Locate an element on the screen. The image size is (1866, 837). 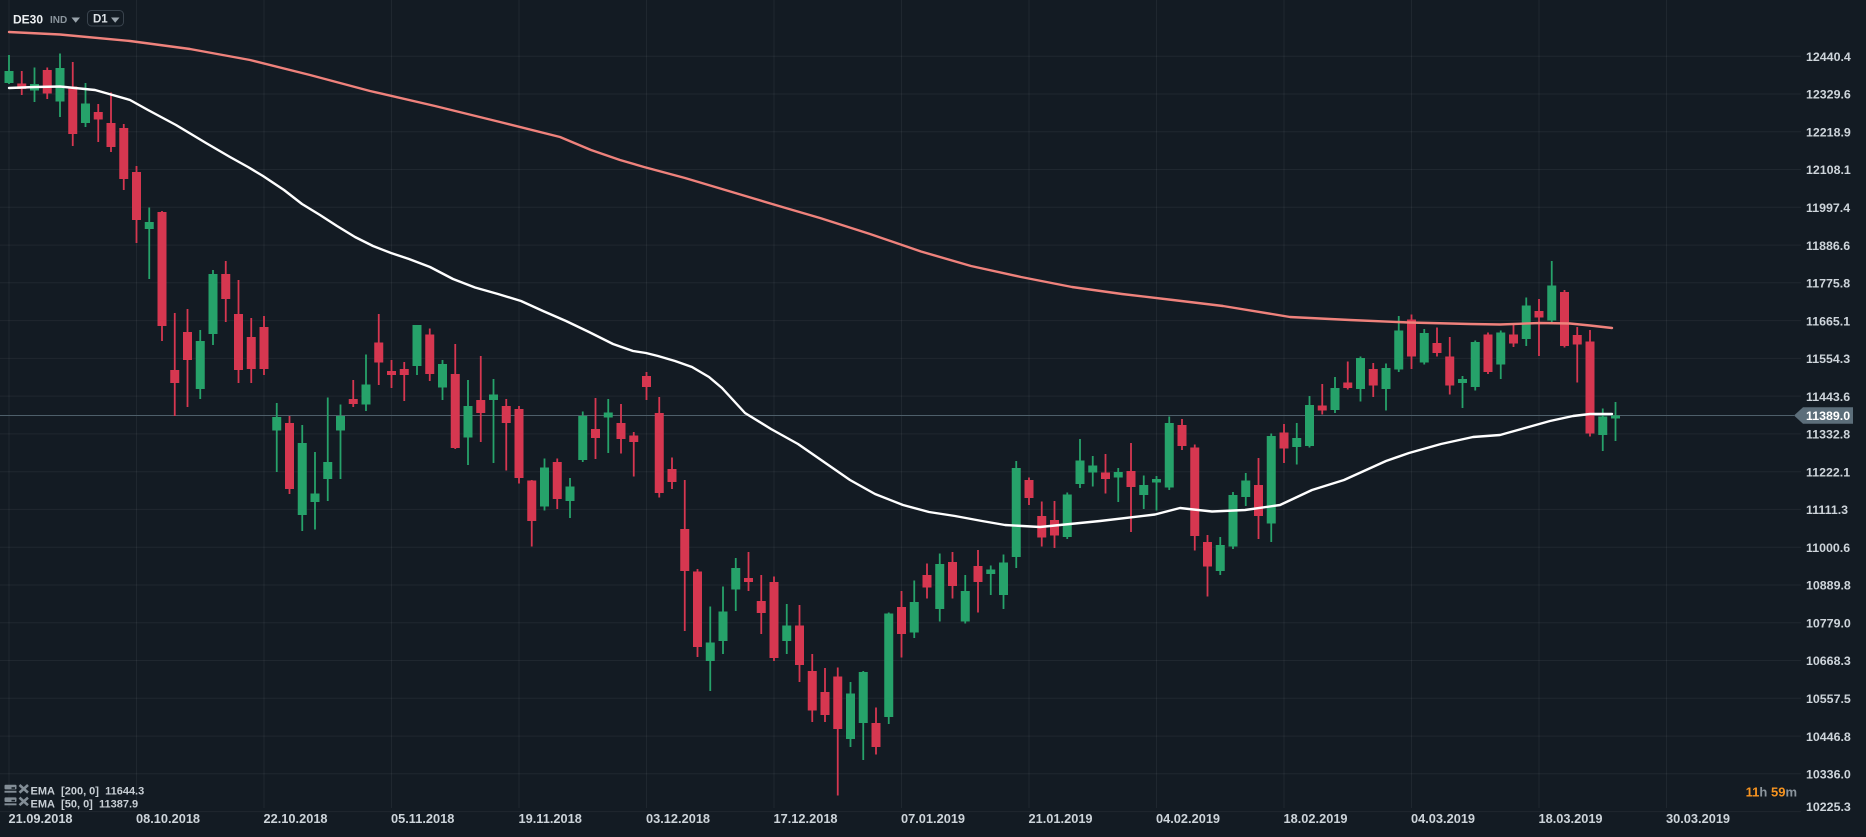
svg-text: 11000.6 is located at coordinates (1828, 548).